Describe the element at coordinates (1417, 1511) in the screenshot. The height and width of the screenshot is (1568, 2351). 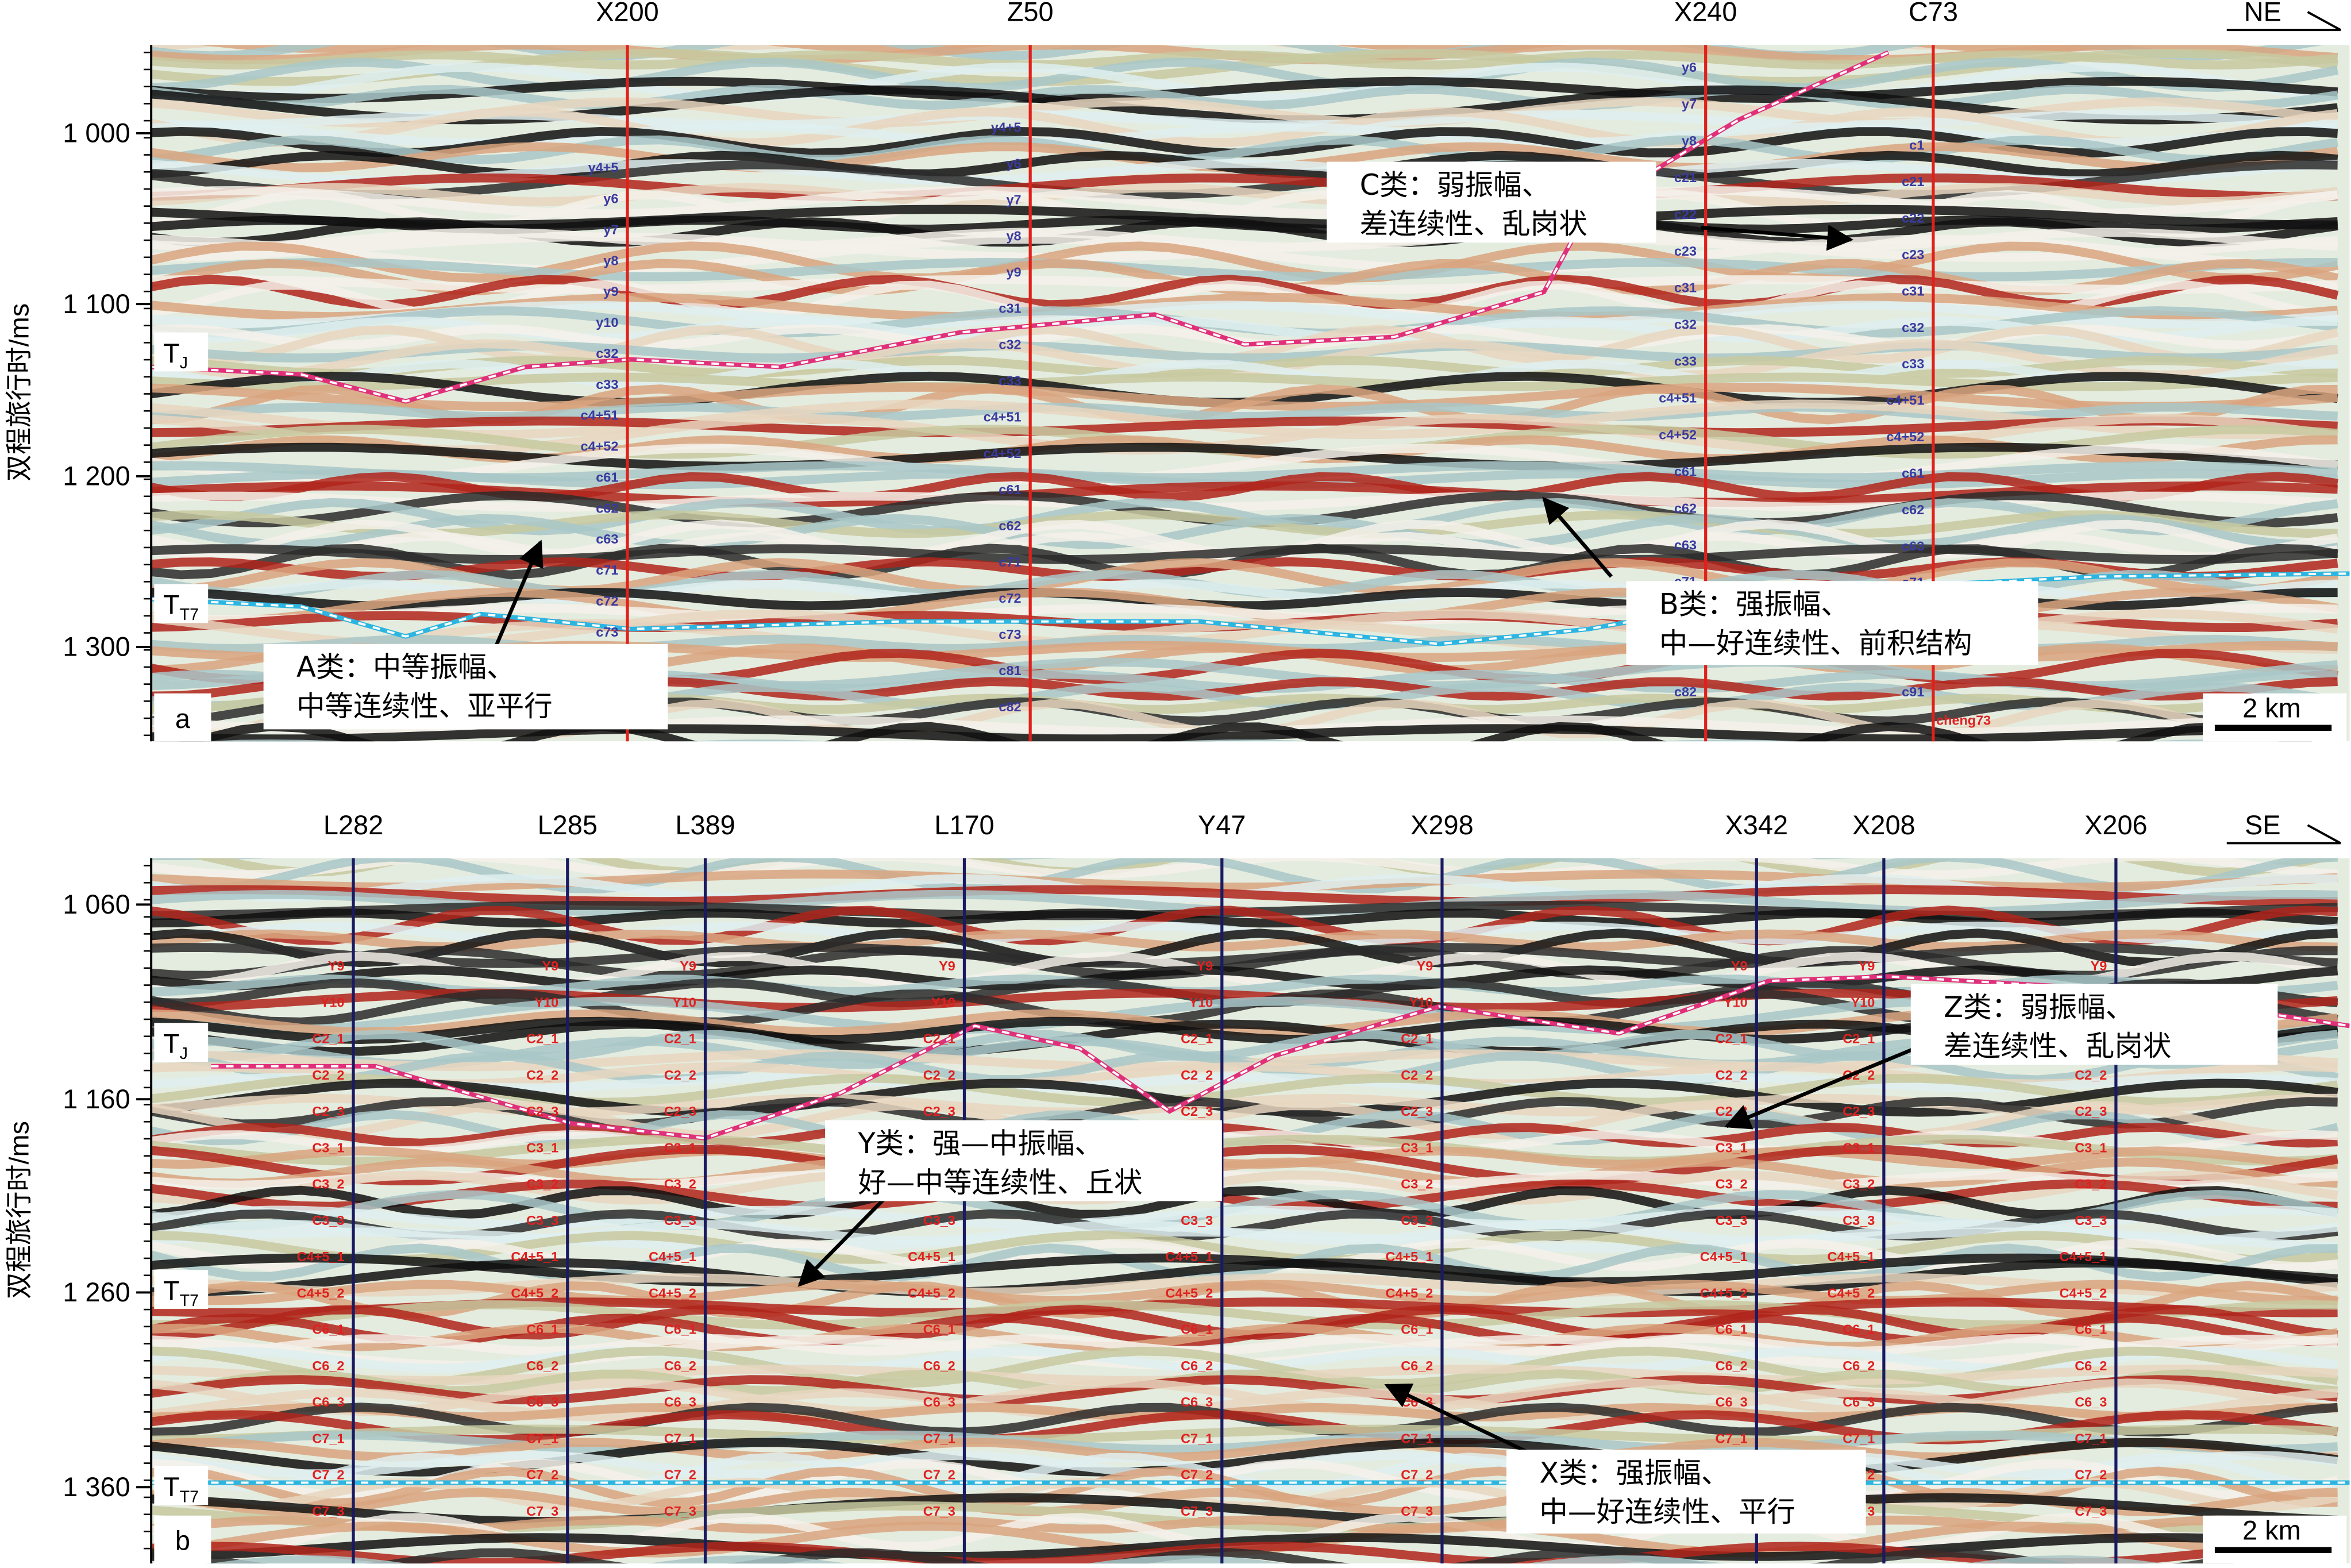
I see `well-marker: C7_3` at that location.